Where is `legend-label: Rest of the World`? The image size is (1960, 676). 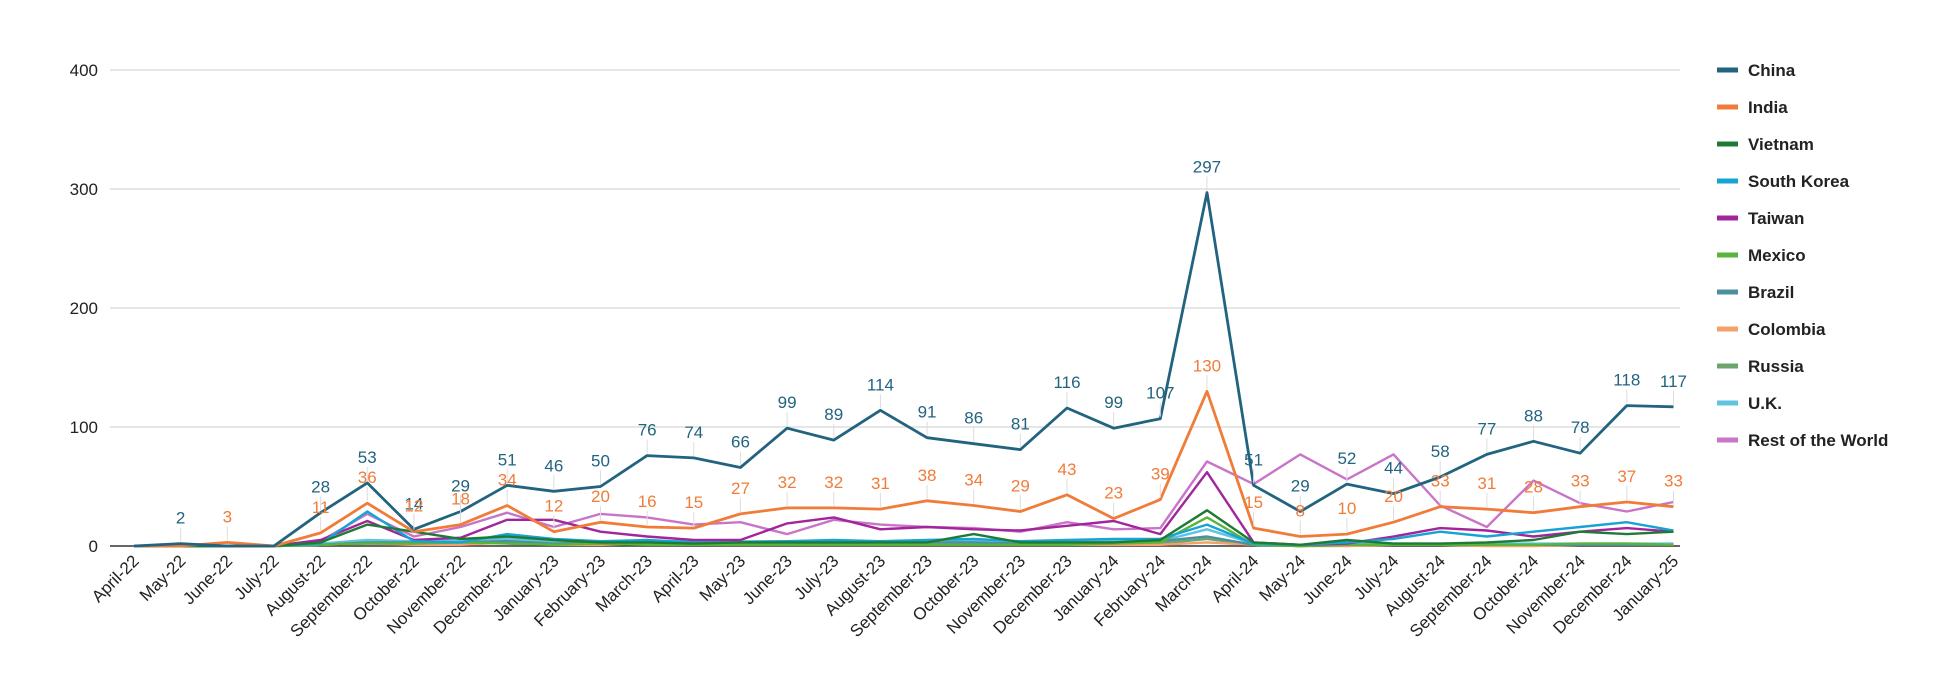 legend-label: Rest of the World is located at coordinates (1818, 440).